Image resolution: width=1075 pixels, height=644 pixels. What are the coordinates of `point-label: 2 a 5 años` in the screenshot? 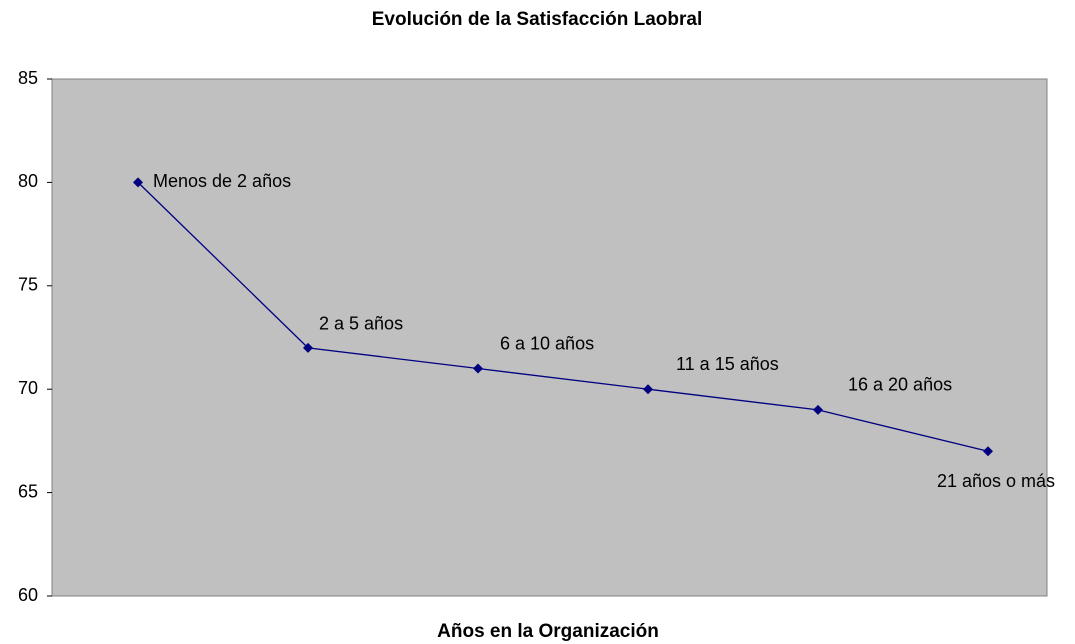 It's located at (361, 324).